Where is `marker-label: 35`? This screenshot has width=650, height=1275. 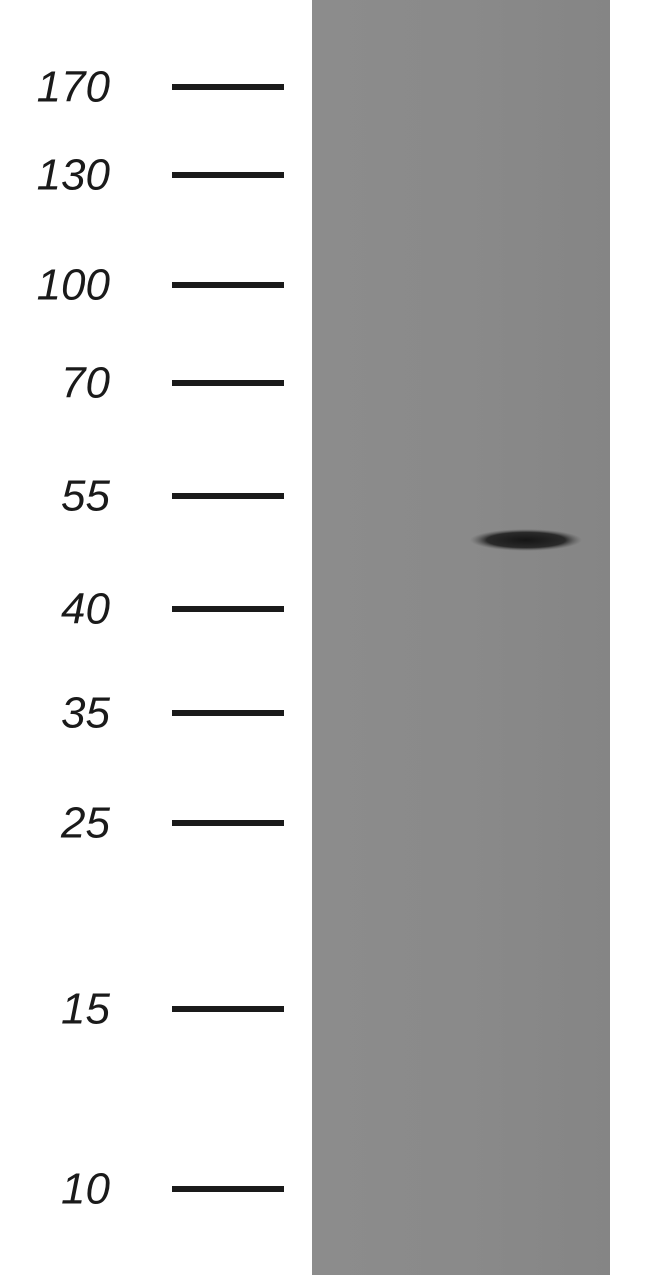
marker-label: 35 is located at coordinates (85, 713).